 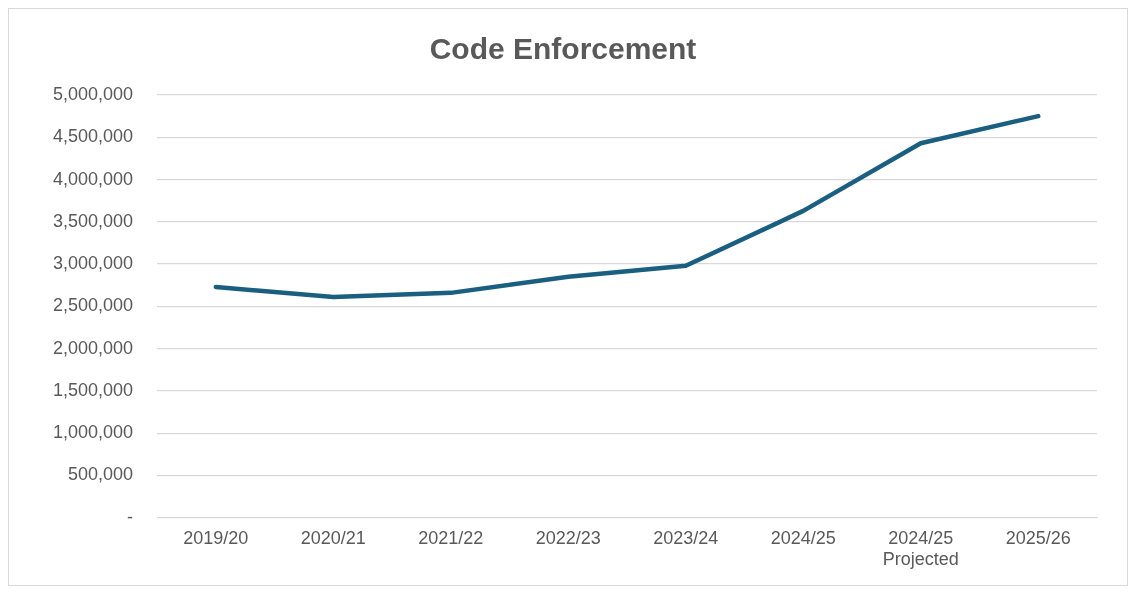 I want to click on y-tick-label: 2,500,000, so click(x=93, y=305).